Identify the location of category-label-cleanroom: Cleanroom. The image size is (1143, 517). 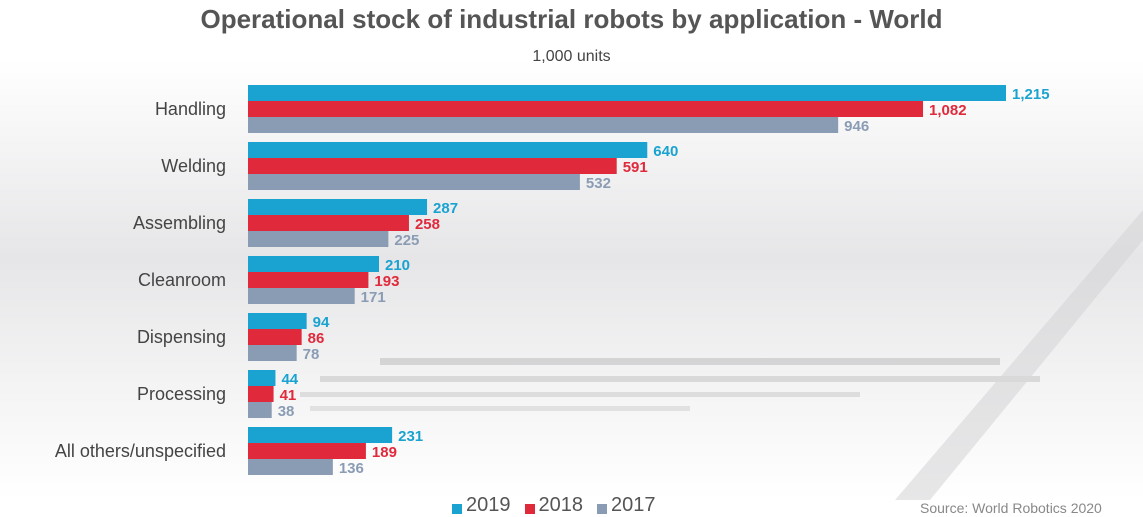
(182, 280).